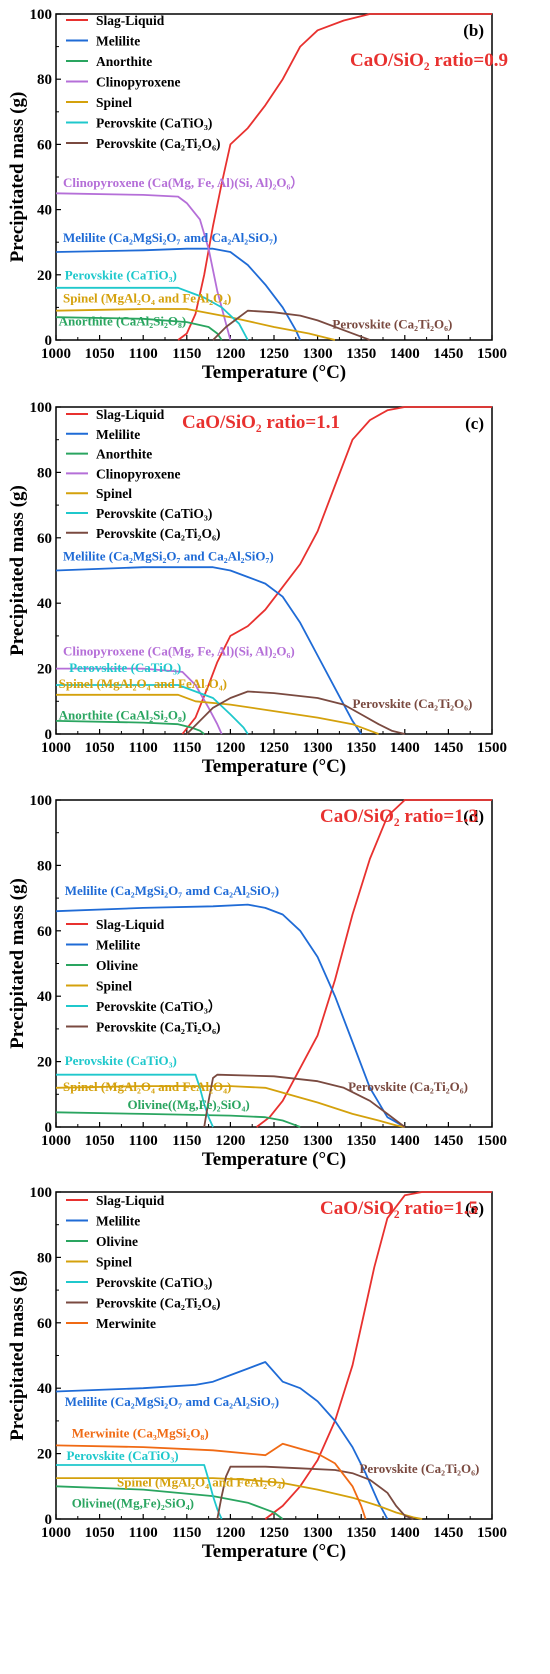 The image size is (550, 1674). What do you see at coordinates (17, 570) in the screenshot?
I see `y-axis-label: Precipitated mass (g)` at bounding box center [17, 570].